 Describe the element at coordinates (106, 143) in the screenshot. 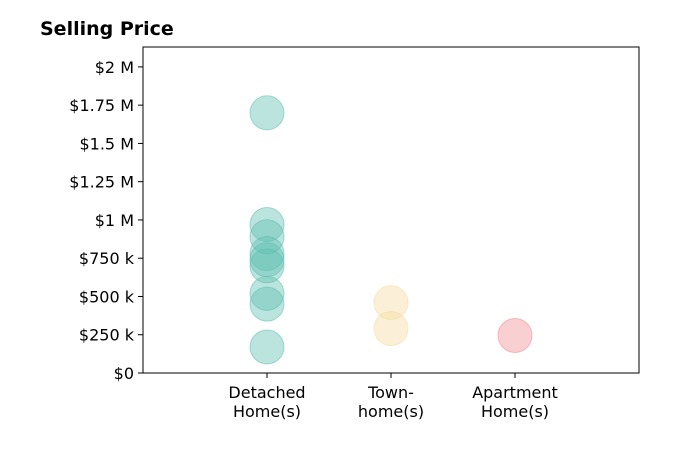

I see `y-tick-label: $1.5 M` at that location.